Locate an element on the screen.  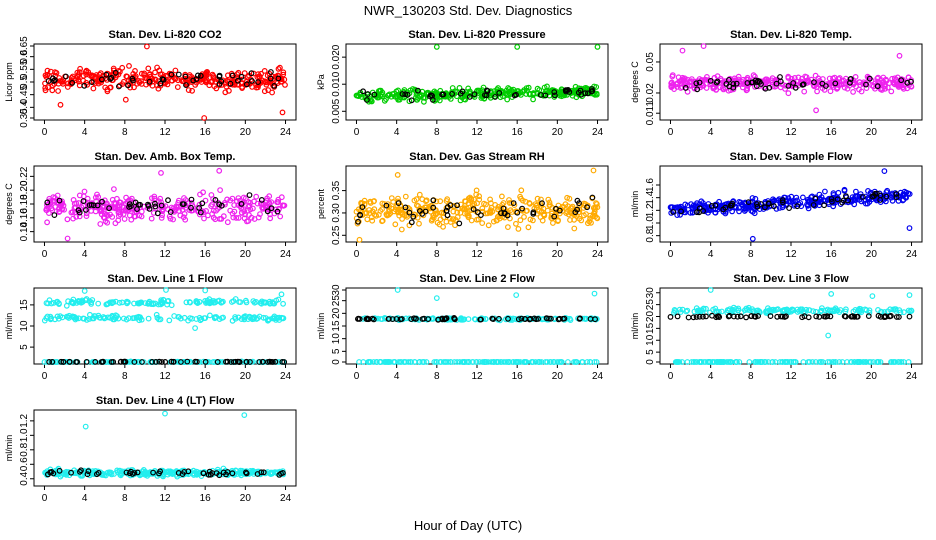
x-tick-label: 8 is located at coordinates (125, 376).